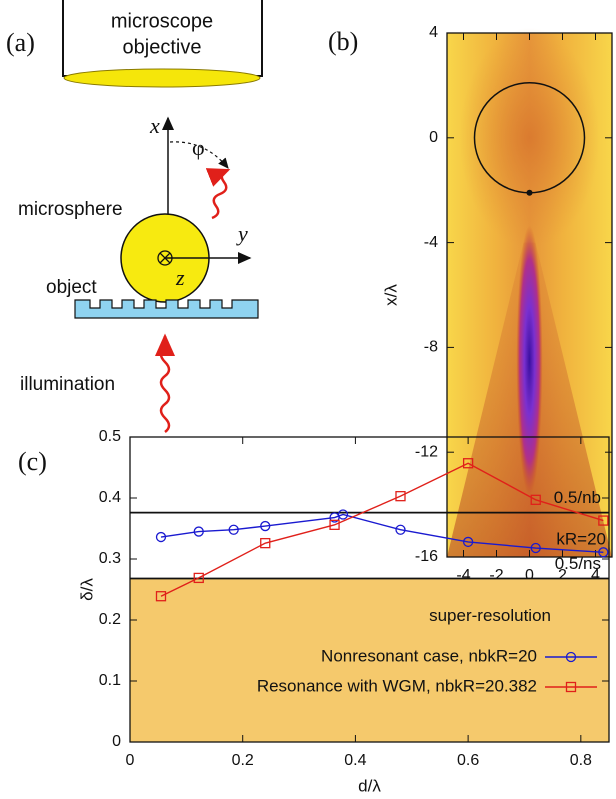  Describe the element at coordinates (529, 360) in the screenshot. I see `field-focus` at that location.